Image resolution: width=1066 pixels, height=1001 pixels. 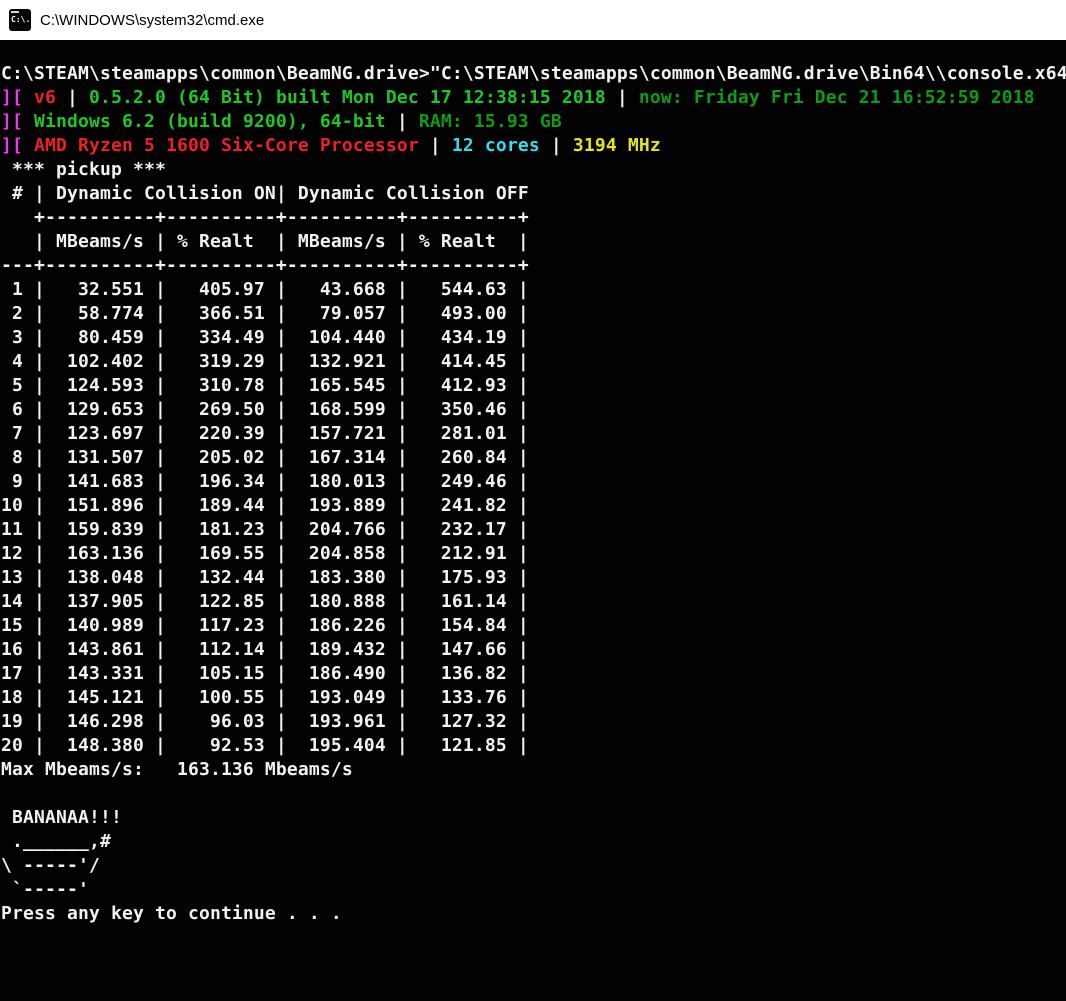 What do you see at coordinates (265, 289) in the screenshot?
I see `table-row: 1 | 32.551 | 405.97 | 43.668 | 544.63 |` at bounding box center [265, 289].